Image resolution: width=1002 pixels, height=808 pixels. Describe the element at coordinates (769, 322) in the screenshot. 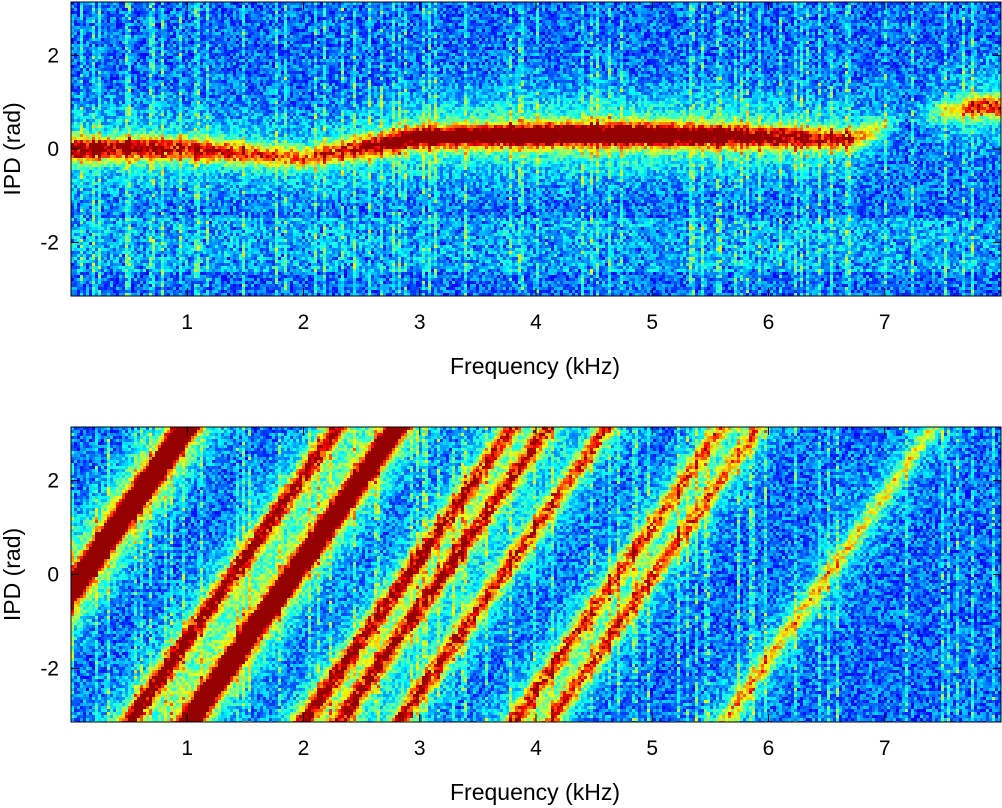

I see `x-tick-label-top: 6` at that location.